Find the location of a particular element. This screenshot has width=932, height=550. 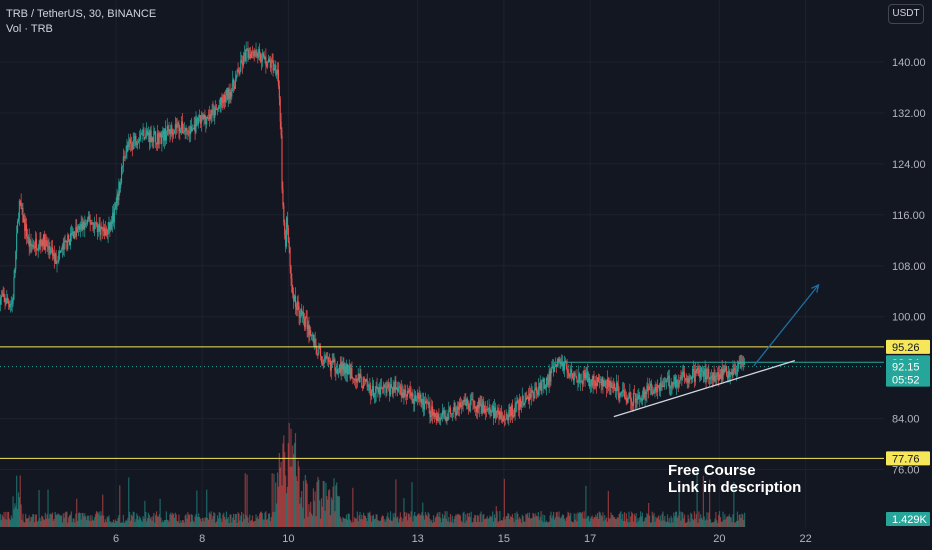

symbol-title: TRB / TetherUS, 30, BINANCE is located at coordinates (81, 14).